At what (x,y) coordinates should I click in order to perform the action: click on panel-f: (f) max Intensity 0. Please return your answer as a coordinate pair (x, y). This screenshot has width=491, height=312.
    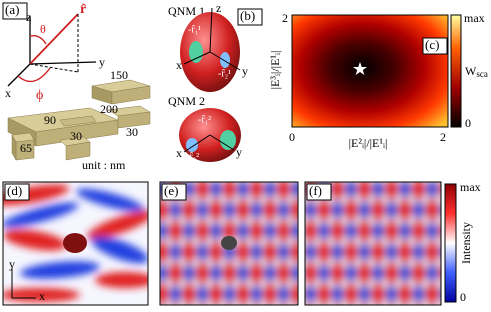
    Looking at the image, I should click on (392, 243).